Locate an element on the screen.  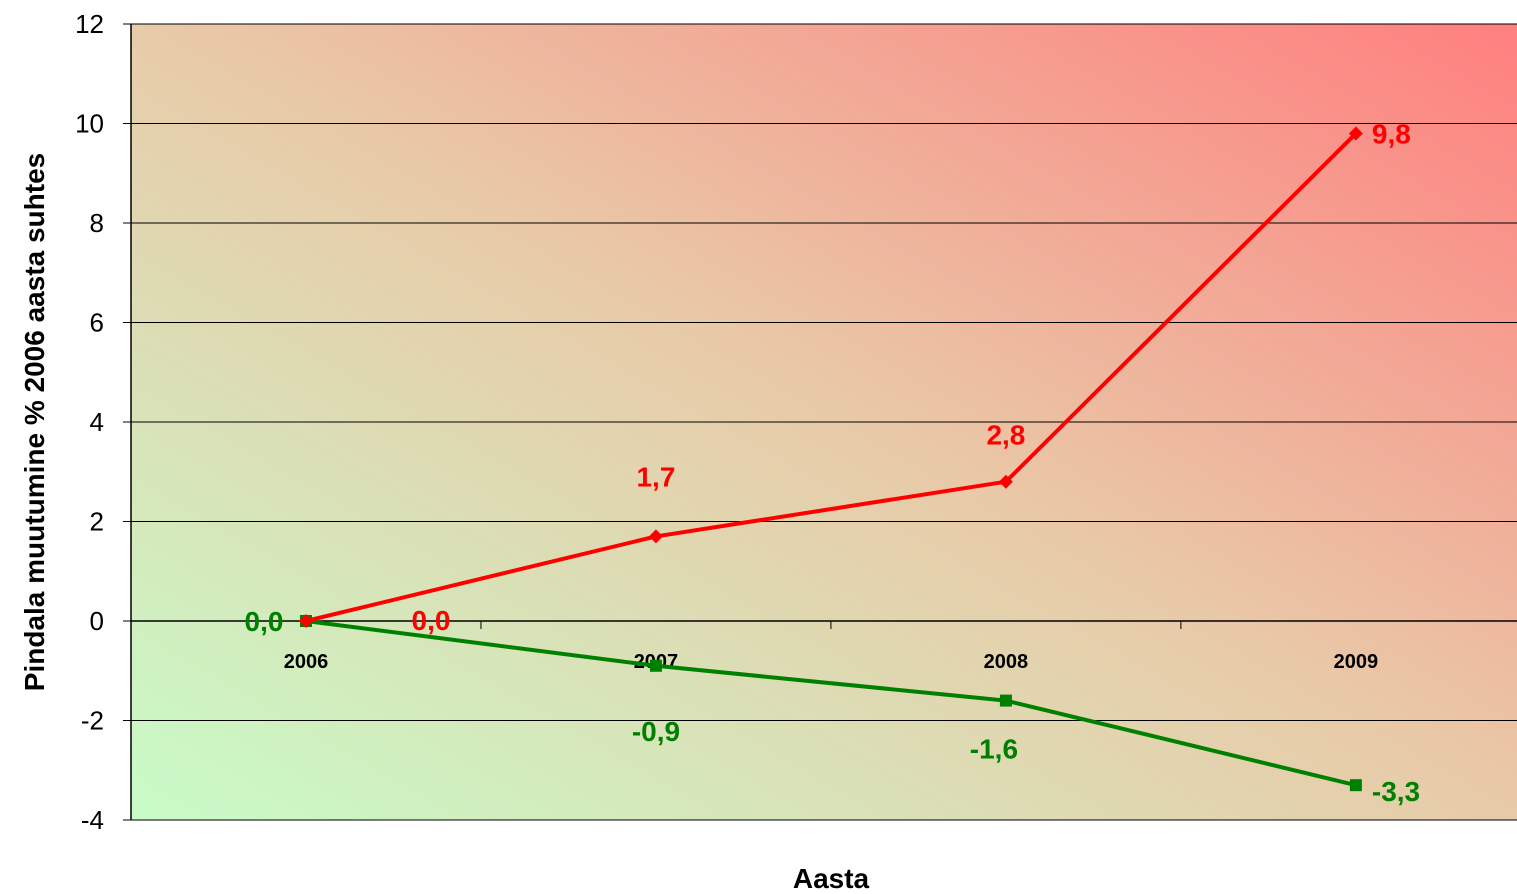
y-tick-label: 4 is located at coordinates (97, 422).